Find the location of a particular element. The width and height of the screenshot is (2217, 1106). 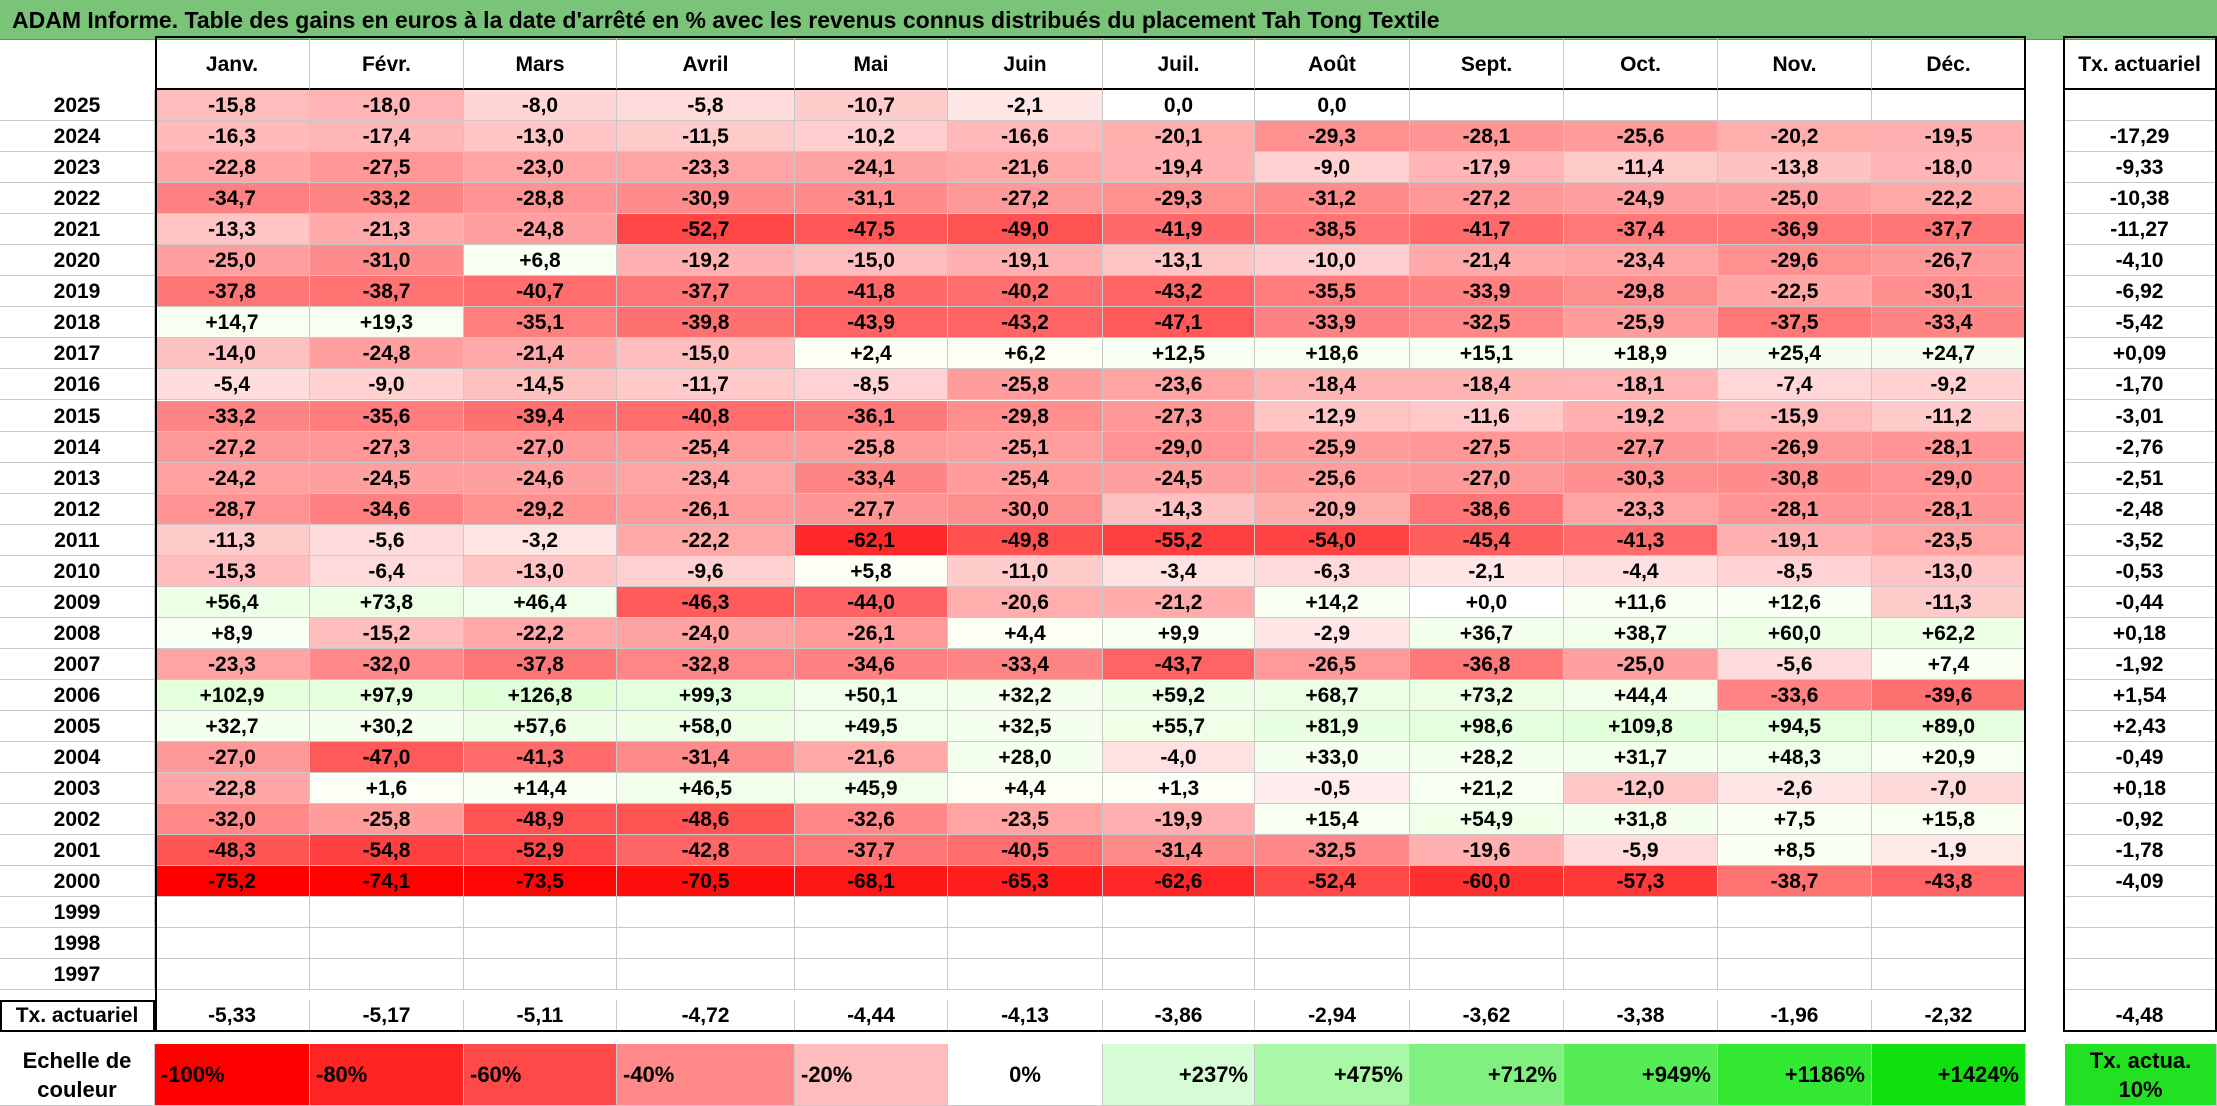

value-cell: -9,6 is located at coordinates (706, 571).